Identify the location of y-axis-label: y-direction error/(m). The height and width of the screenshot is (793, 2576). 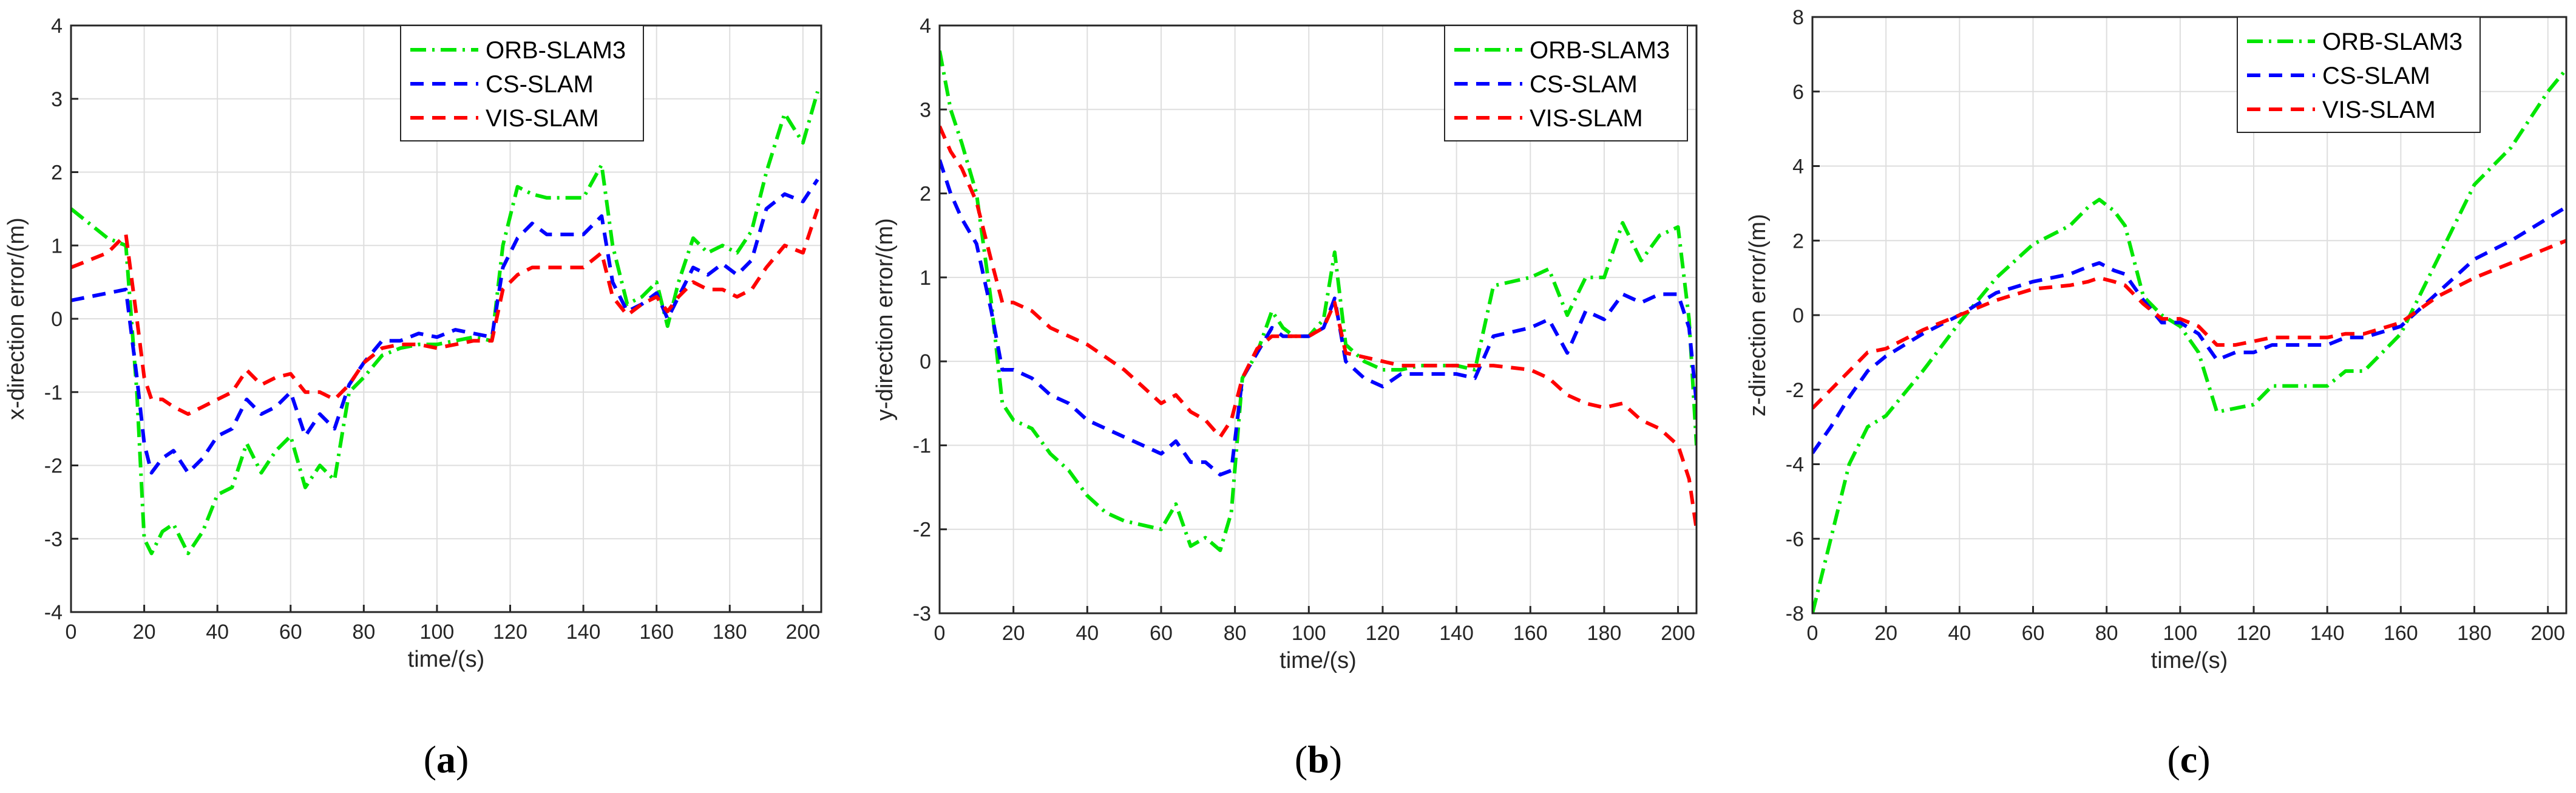
(885, 319).